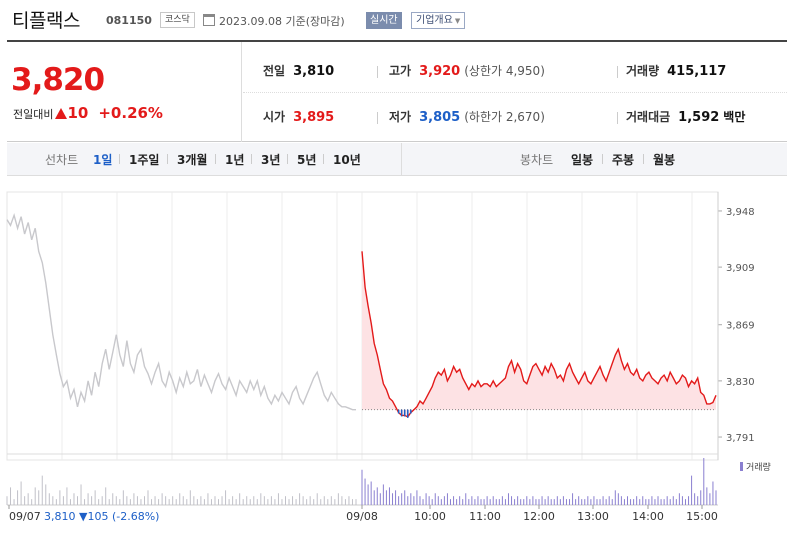 The image size is (787, 540). Describe the element at coordinates (593, 516) in the screenshot. I see `x-tick-label: 13:00` at that location.